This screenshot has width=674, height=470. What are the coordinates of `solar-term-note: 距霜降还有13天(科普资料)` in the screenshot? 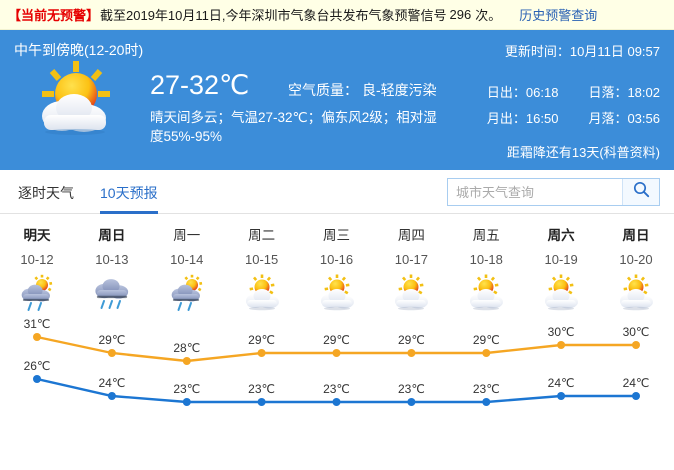 It's located at (583, 152).